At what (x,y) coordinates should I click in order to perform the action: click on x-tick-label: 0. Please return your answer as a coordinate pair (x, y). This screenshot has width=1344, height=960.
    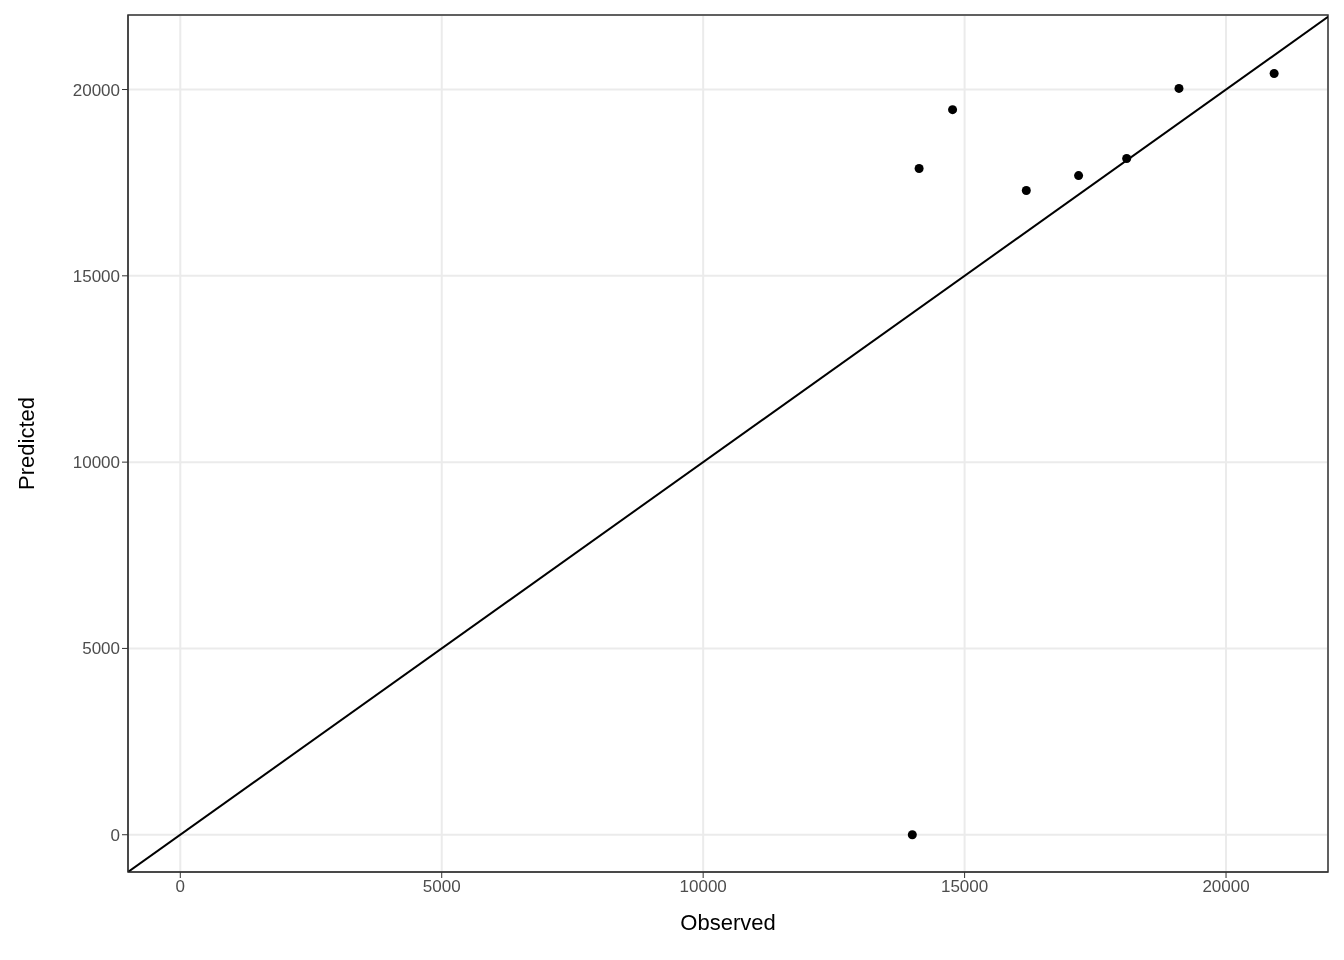
    Looking at the image, I should click on (180, 887).